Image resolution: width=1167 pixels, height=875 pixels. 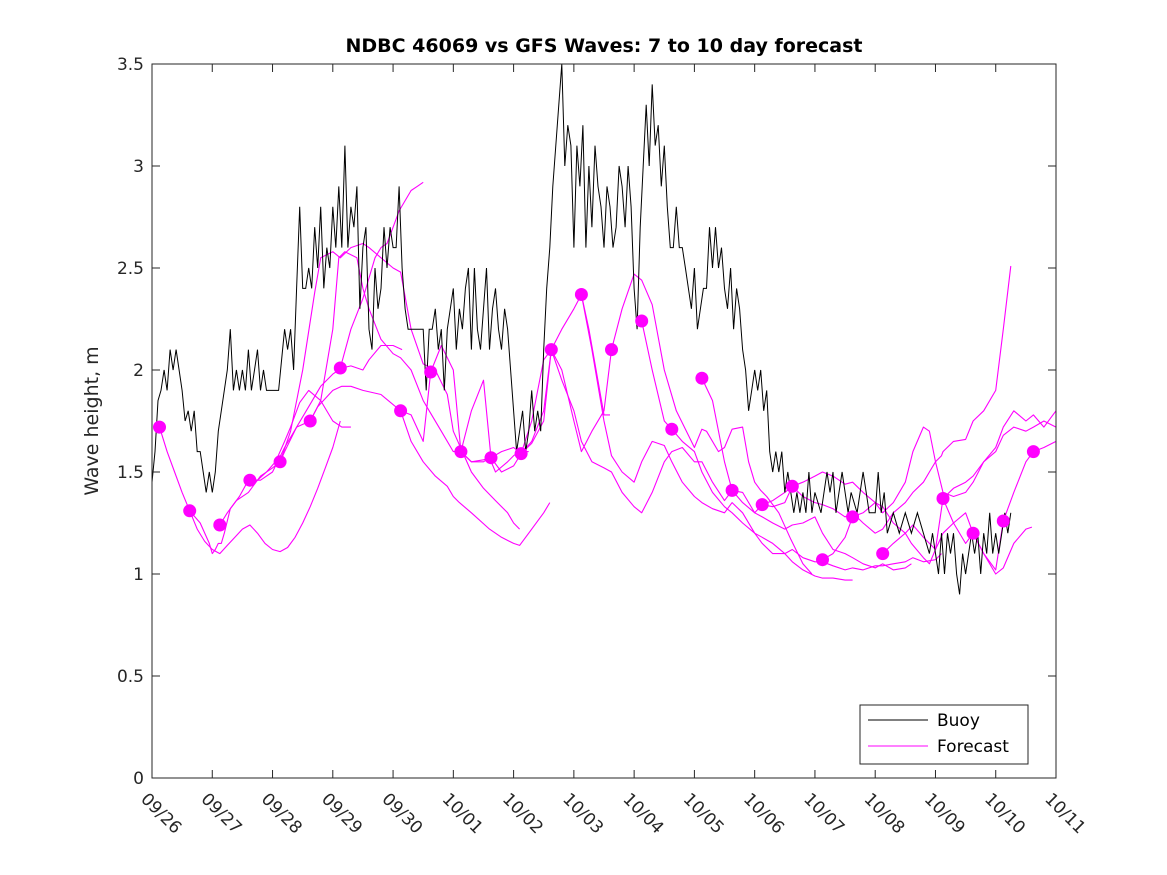 I want to click on y-tick-label: 2, so click(x=138, y=371).